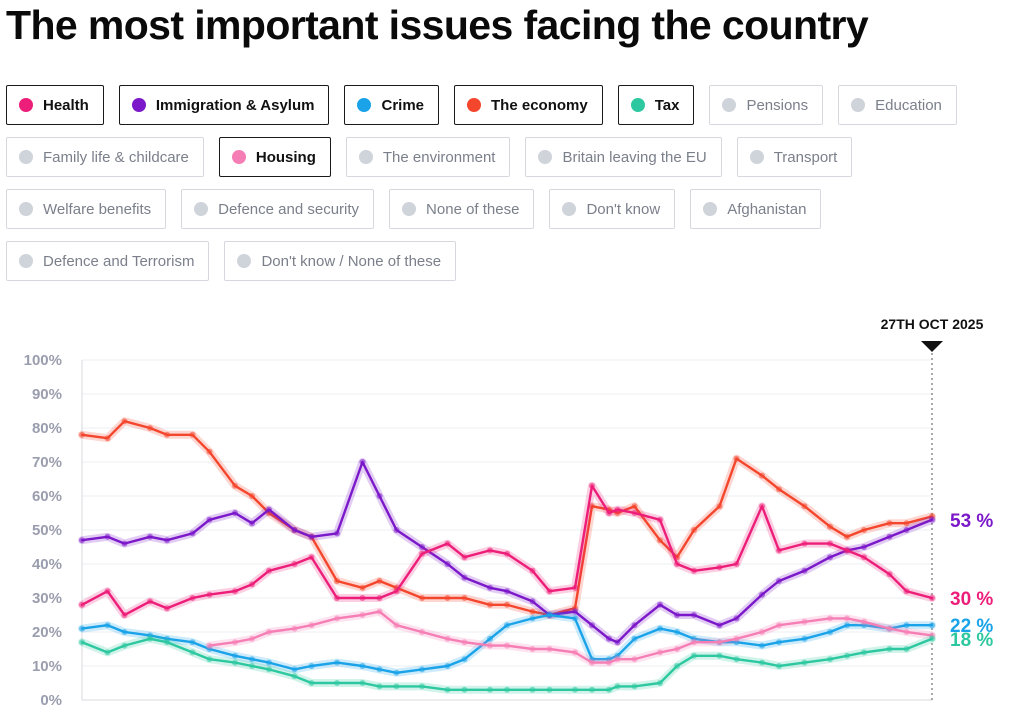 This screenshot has height=718, width=1018. What do you see at coordinates (462, 209) in the screenshot?
I see `filter-chip-none-of-these: None of these` at bounding box center [462, 209].